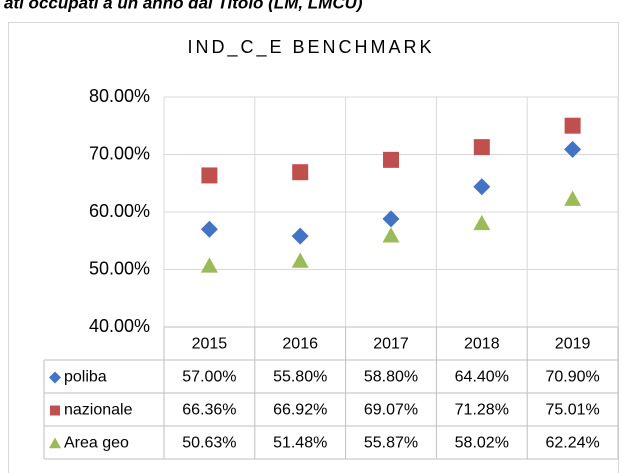 Image resolution: width=622 pixels, height=473 pixels. Describe the element at coordinates (572, 377) in the screenshot. I see `value-label: 70.90%` at that location.